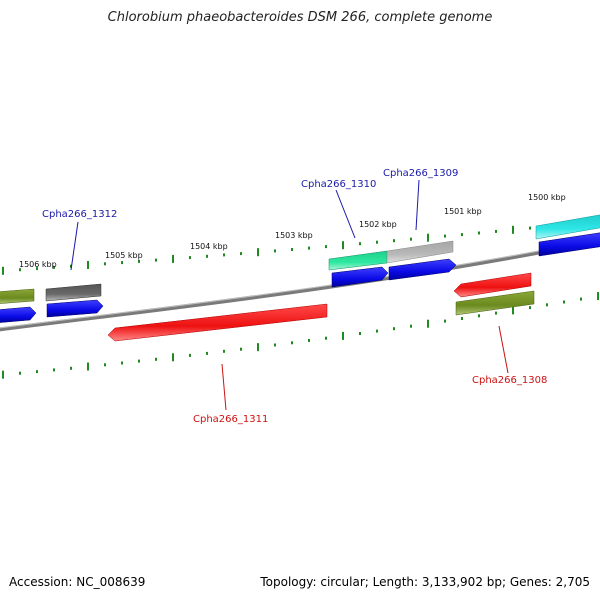 This screenshot has height=600, width=600. I want to click on scale-label-1502: 1502 kbp, so click(378, 224).